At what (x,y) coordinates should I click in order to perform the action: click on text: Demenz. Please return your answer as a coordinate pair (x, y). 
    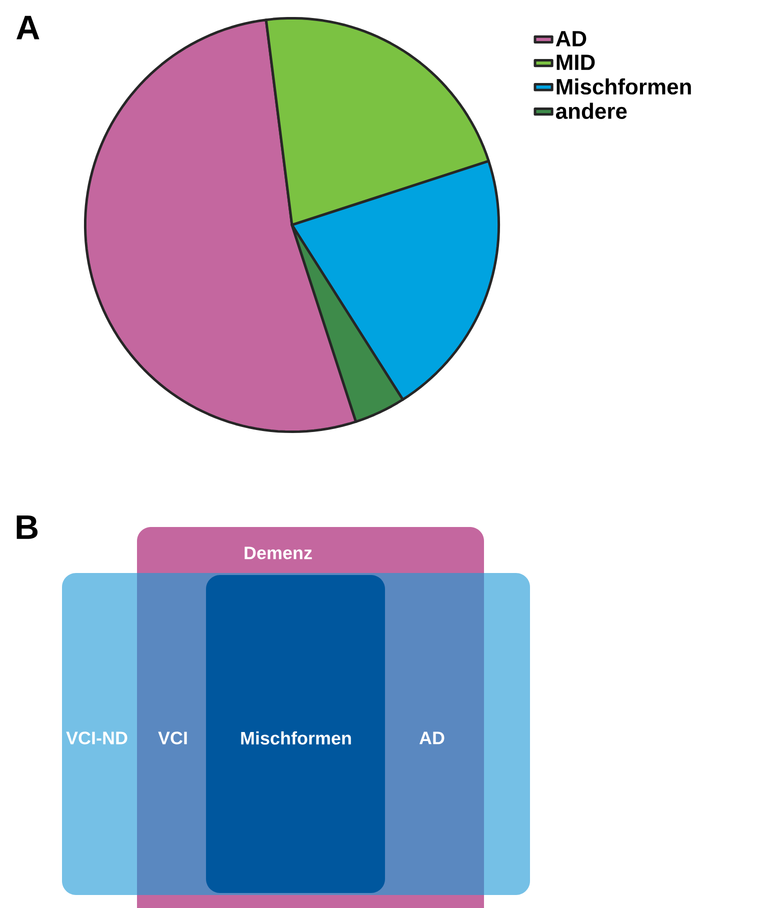
    Looking at the image, I should click on (278, 553).